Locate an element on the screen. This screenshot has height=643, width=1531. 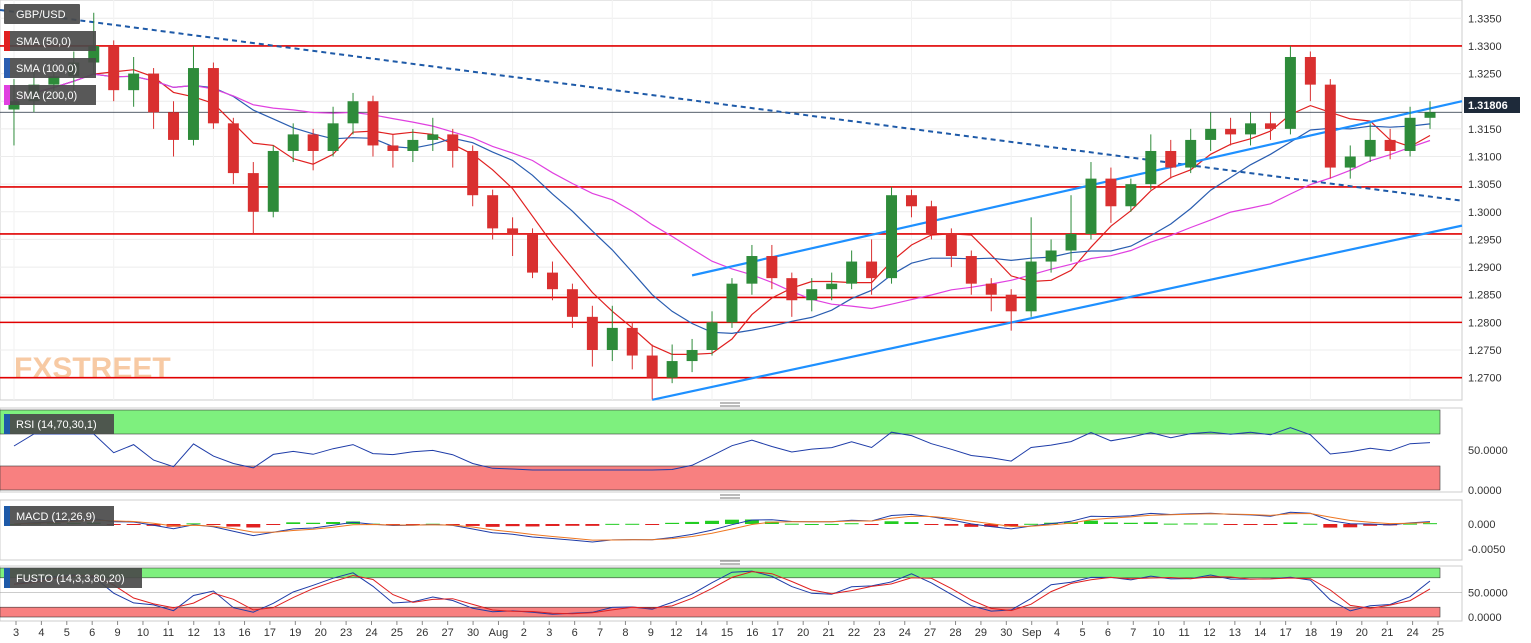
macd-axis-label-neg: -0.0050 is located at coordinates (1486, 550).